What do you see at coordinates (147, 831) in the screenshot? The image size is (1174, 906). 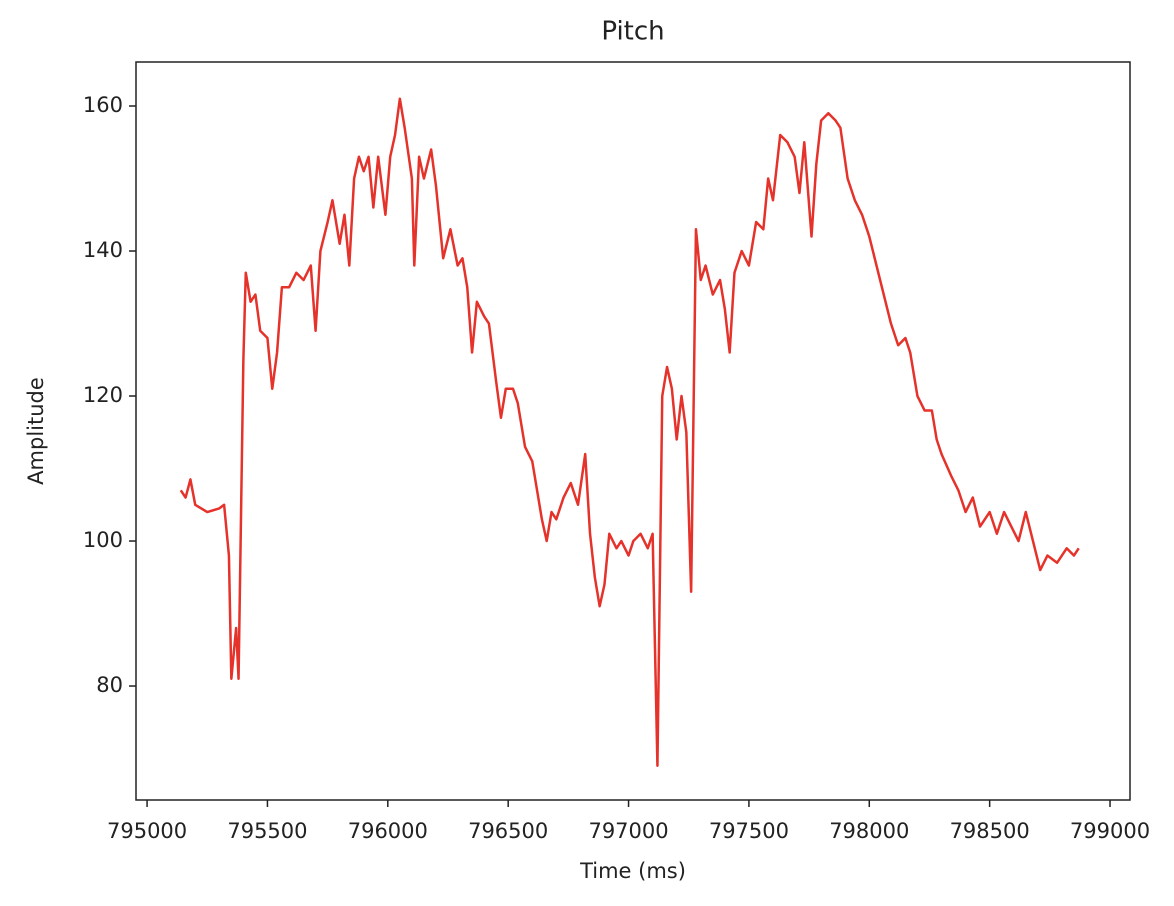 I see `x-tick-label: 795000` at bounding box center [147, 831].